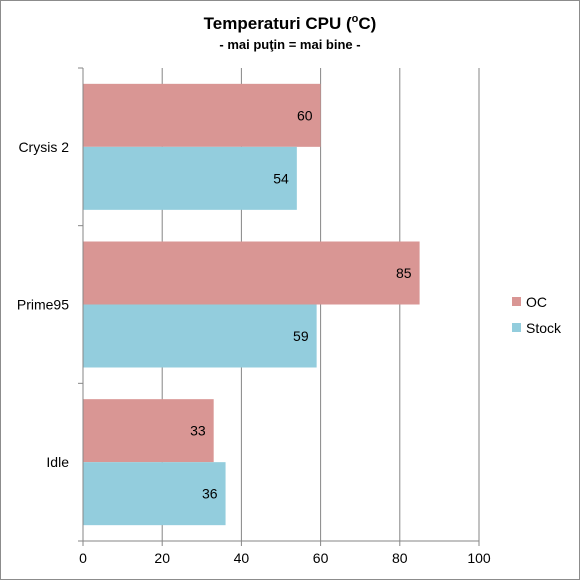 This screenshot has width=580, height=580. Describe the element at coordinates (210, 494) in the screenshot. I see `data-label-stock-idle: 36` at that location.